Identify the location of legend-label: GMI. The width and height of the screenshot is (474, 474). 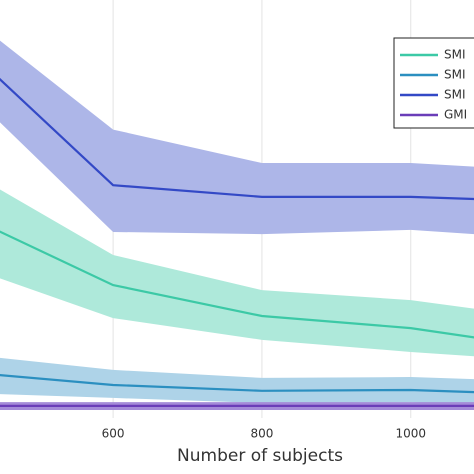
(455, 115).